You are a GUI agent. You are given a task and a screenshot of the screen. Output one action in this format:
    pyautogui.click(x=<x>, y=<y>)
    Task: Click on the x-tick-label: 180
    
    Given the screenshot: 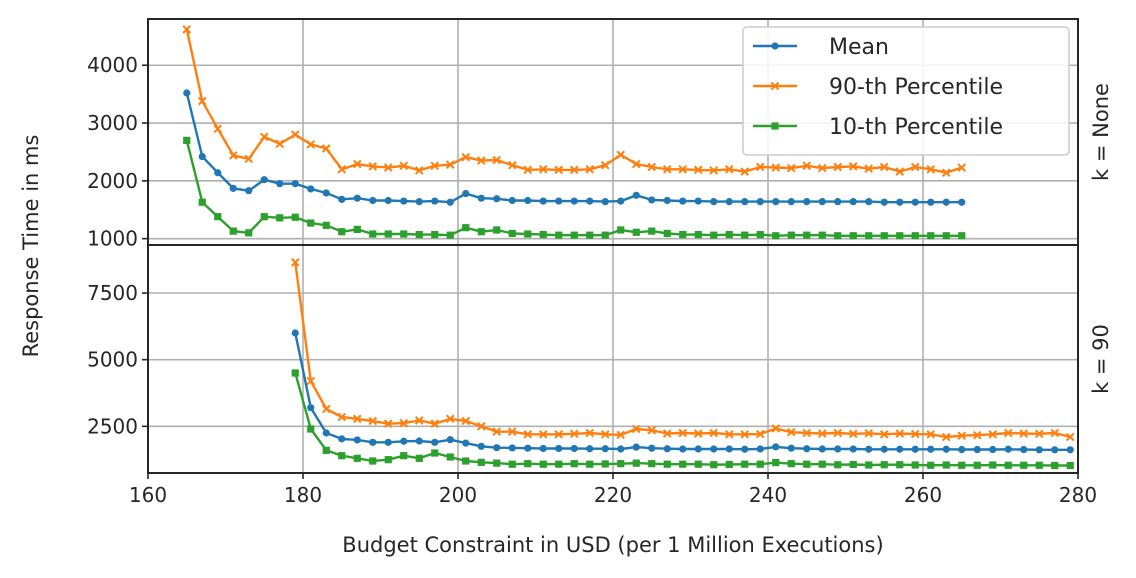 What is the action you would take?
    pyautogui.click(x=303, y=495)
    